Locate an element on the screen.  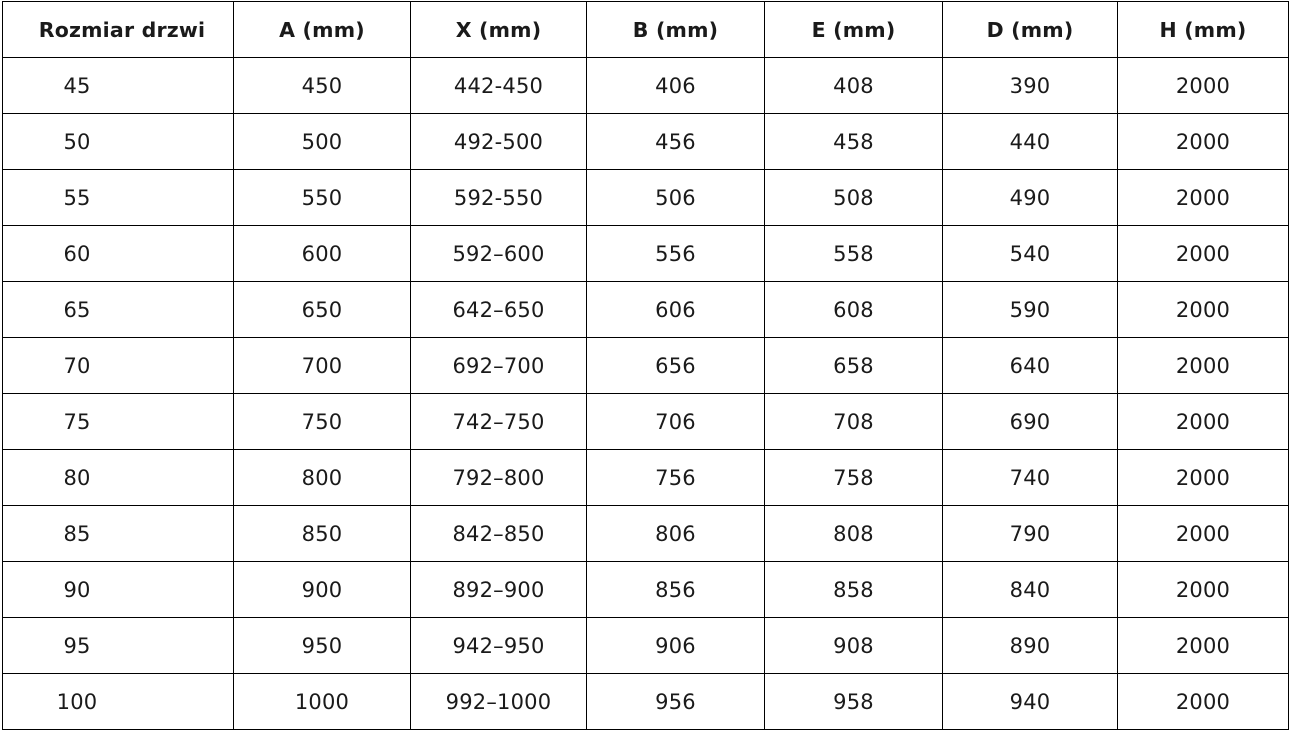
column-header-b: B (mm) is located at coordinates (675, 29).